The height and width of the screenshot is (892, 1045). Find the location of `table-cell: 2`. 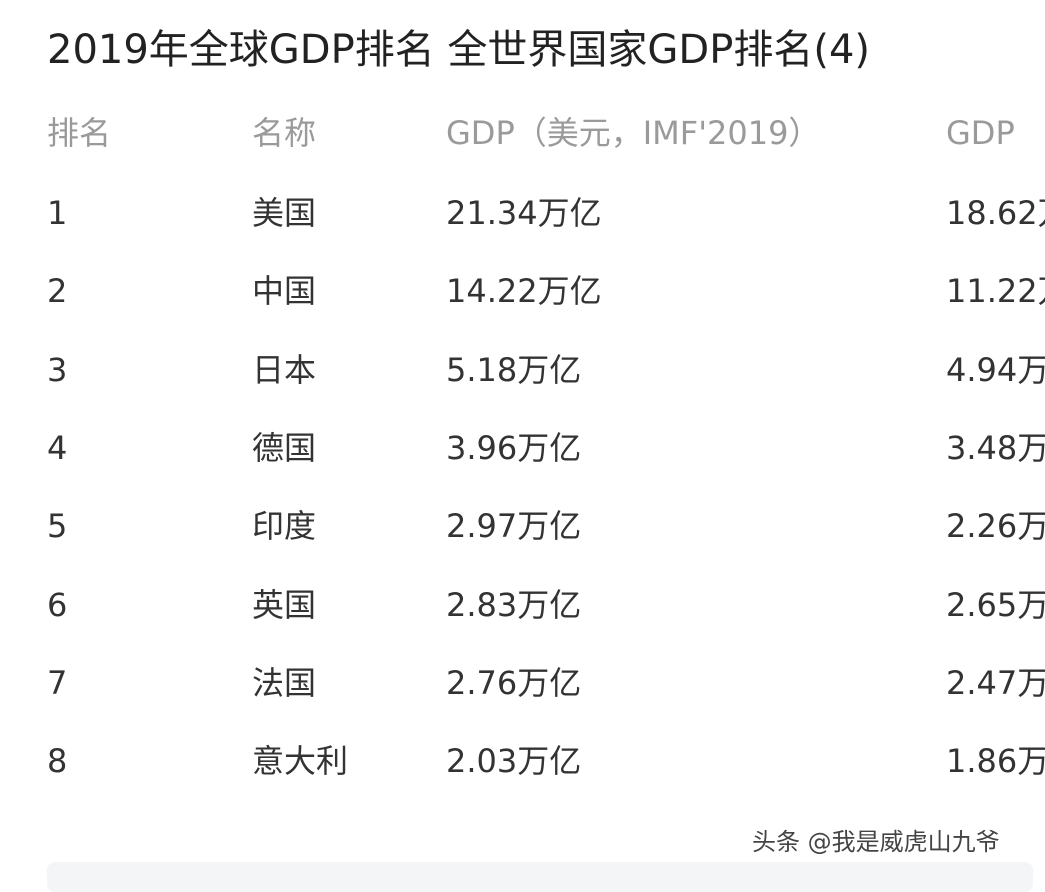

table-cell: 2 is located at coordinates (57, 291).